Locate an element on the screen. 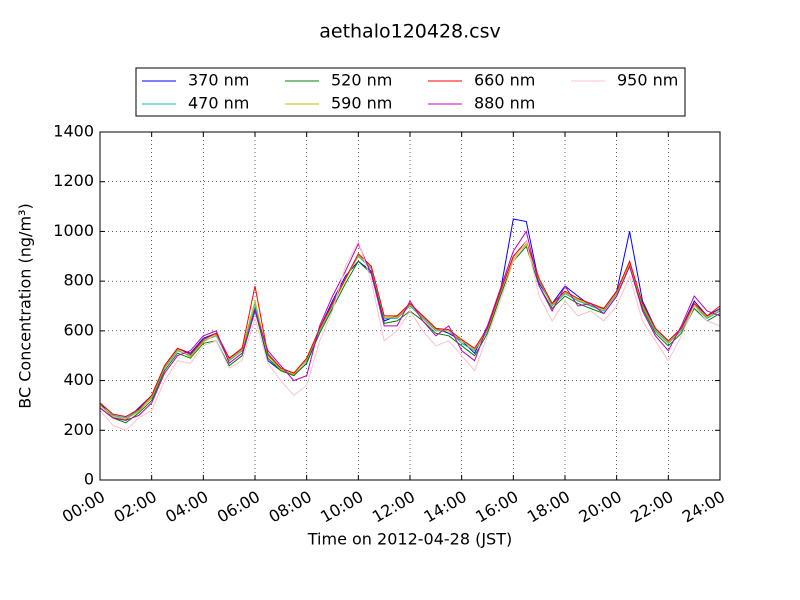 The width and height of the screenshot is (800, 600). legend-label: 660 nm is located at coordinates (504, 80).